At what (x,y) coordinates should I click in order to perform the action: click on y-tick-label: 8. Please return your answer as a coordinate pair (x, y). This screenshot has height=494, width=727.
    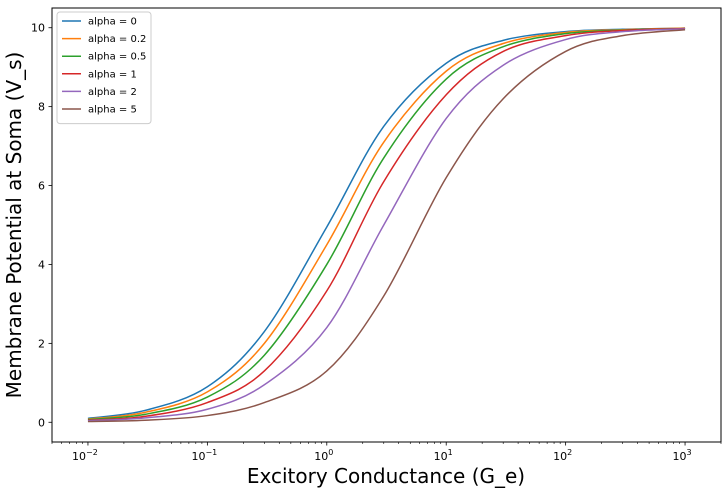
    Looking at the image, I should click on (41, 107).